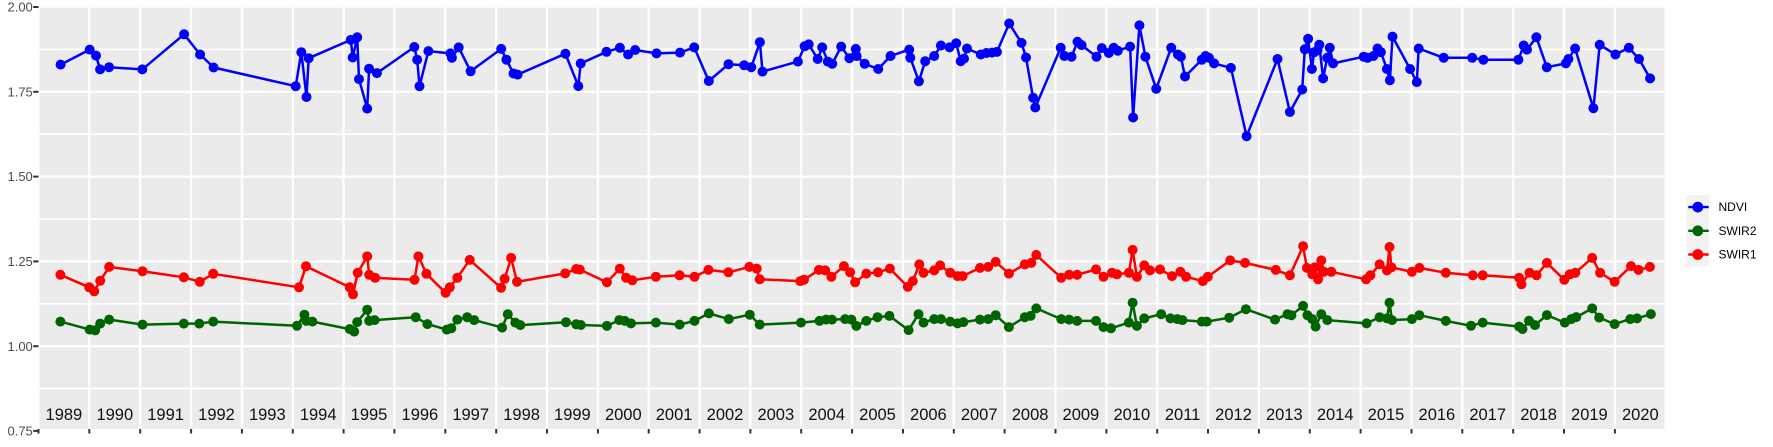 The image size is (1773, 447). Describe the element at coordinates (1284, 415) in the screenshot. I see `svg-text: 2013` at that location.